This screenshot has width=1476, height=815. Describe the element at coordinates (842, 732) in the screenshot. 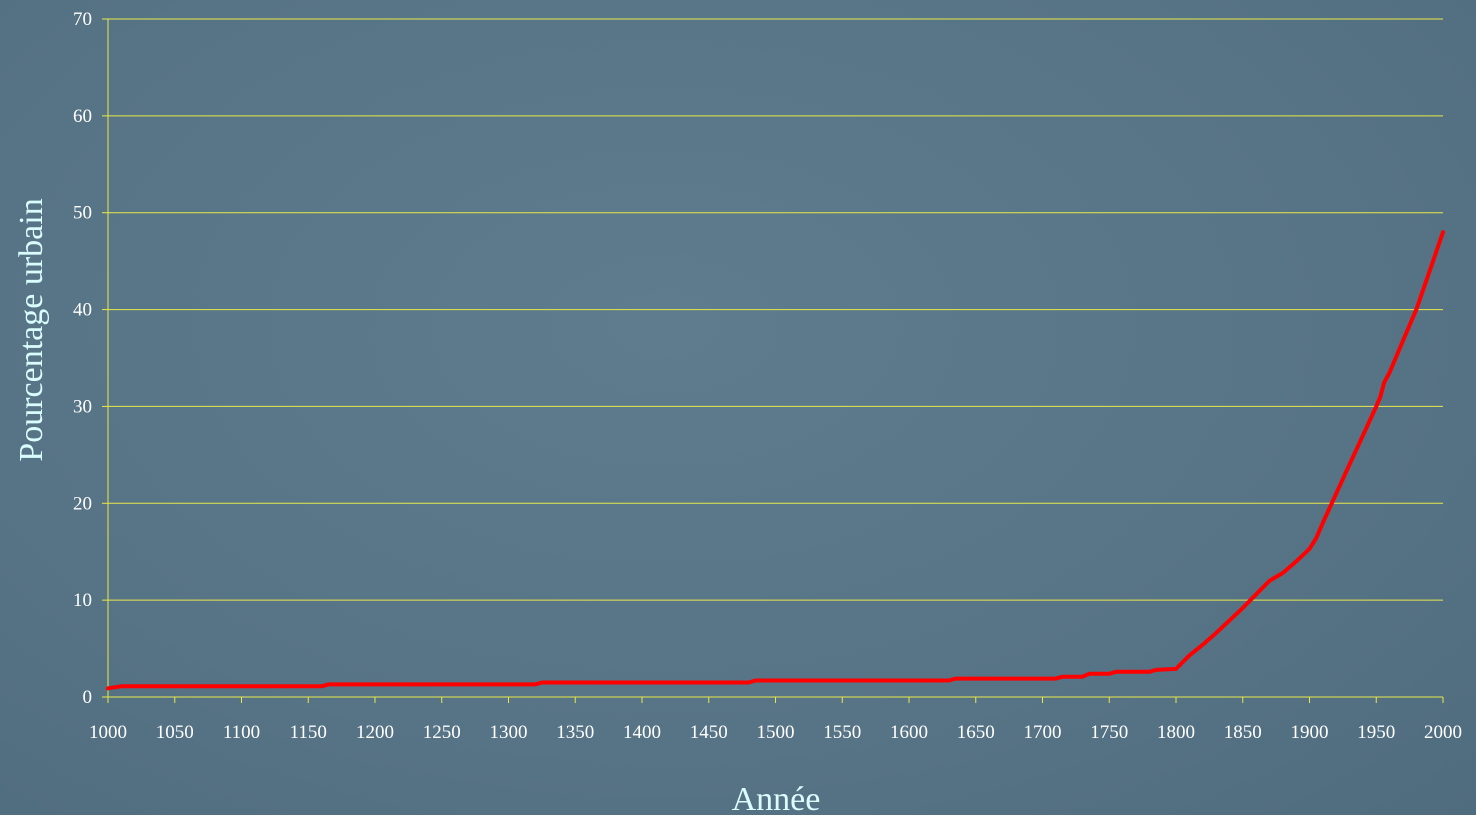

I see `x-tick-label-1550: 1550` at that location.